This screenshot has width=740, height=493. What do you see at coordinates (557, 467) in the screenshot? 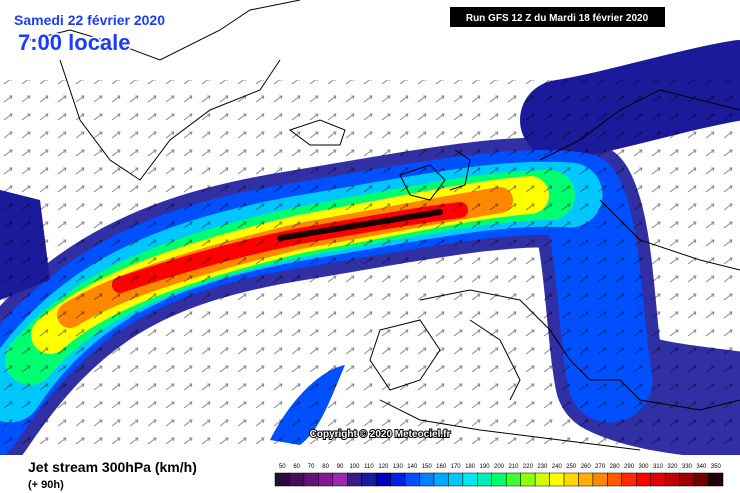
I see `colorbar-label: 240` at bounding box center [557, 467].